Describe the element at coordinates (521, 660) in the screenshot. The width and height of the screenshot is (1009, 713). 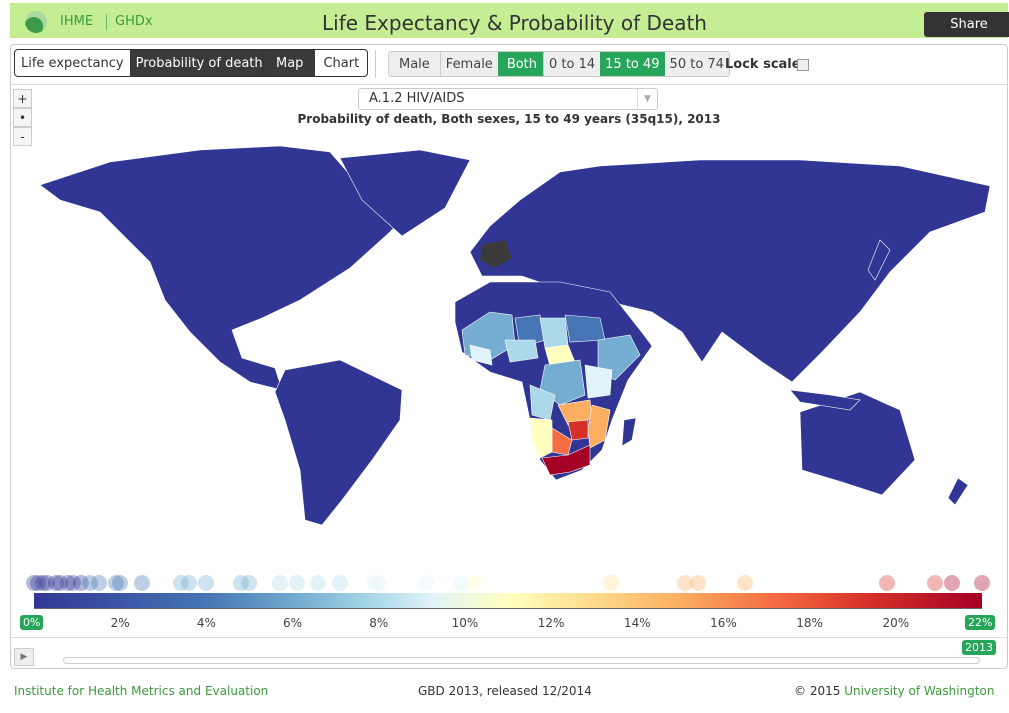
I see `year-slider` at that location.